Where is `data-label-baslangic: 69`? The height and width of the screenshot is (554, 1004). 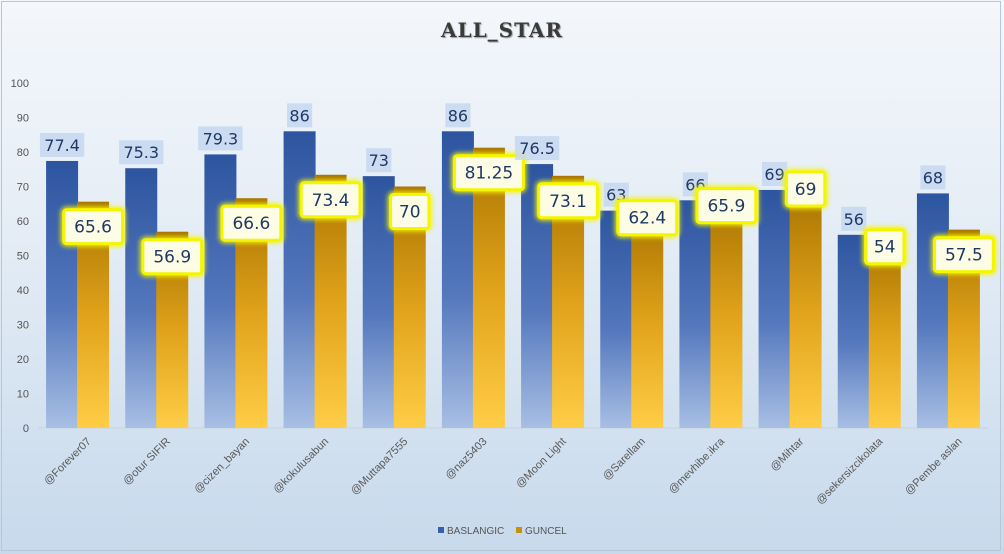 data-label-baslangic: 69 is located at coordinates (774, 174).